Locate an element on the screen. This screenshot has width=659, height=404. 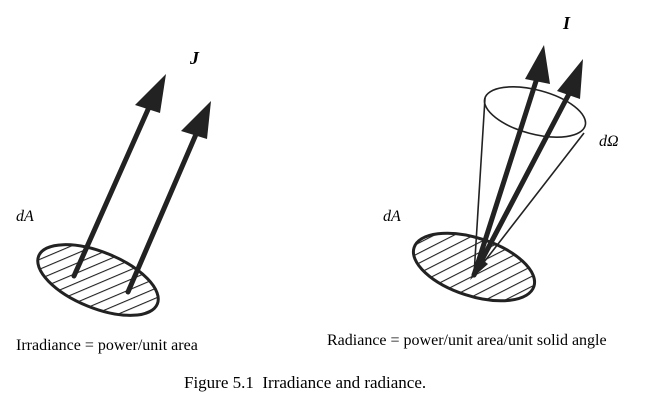
cone-edge-right is located at coordinates (529, 204).